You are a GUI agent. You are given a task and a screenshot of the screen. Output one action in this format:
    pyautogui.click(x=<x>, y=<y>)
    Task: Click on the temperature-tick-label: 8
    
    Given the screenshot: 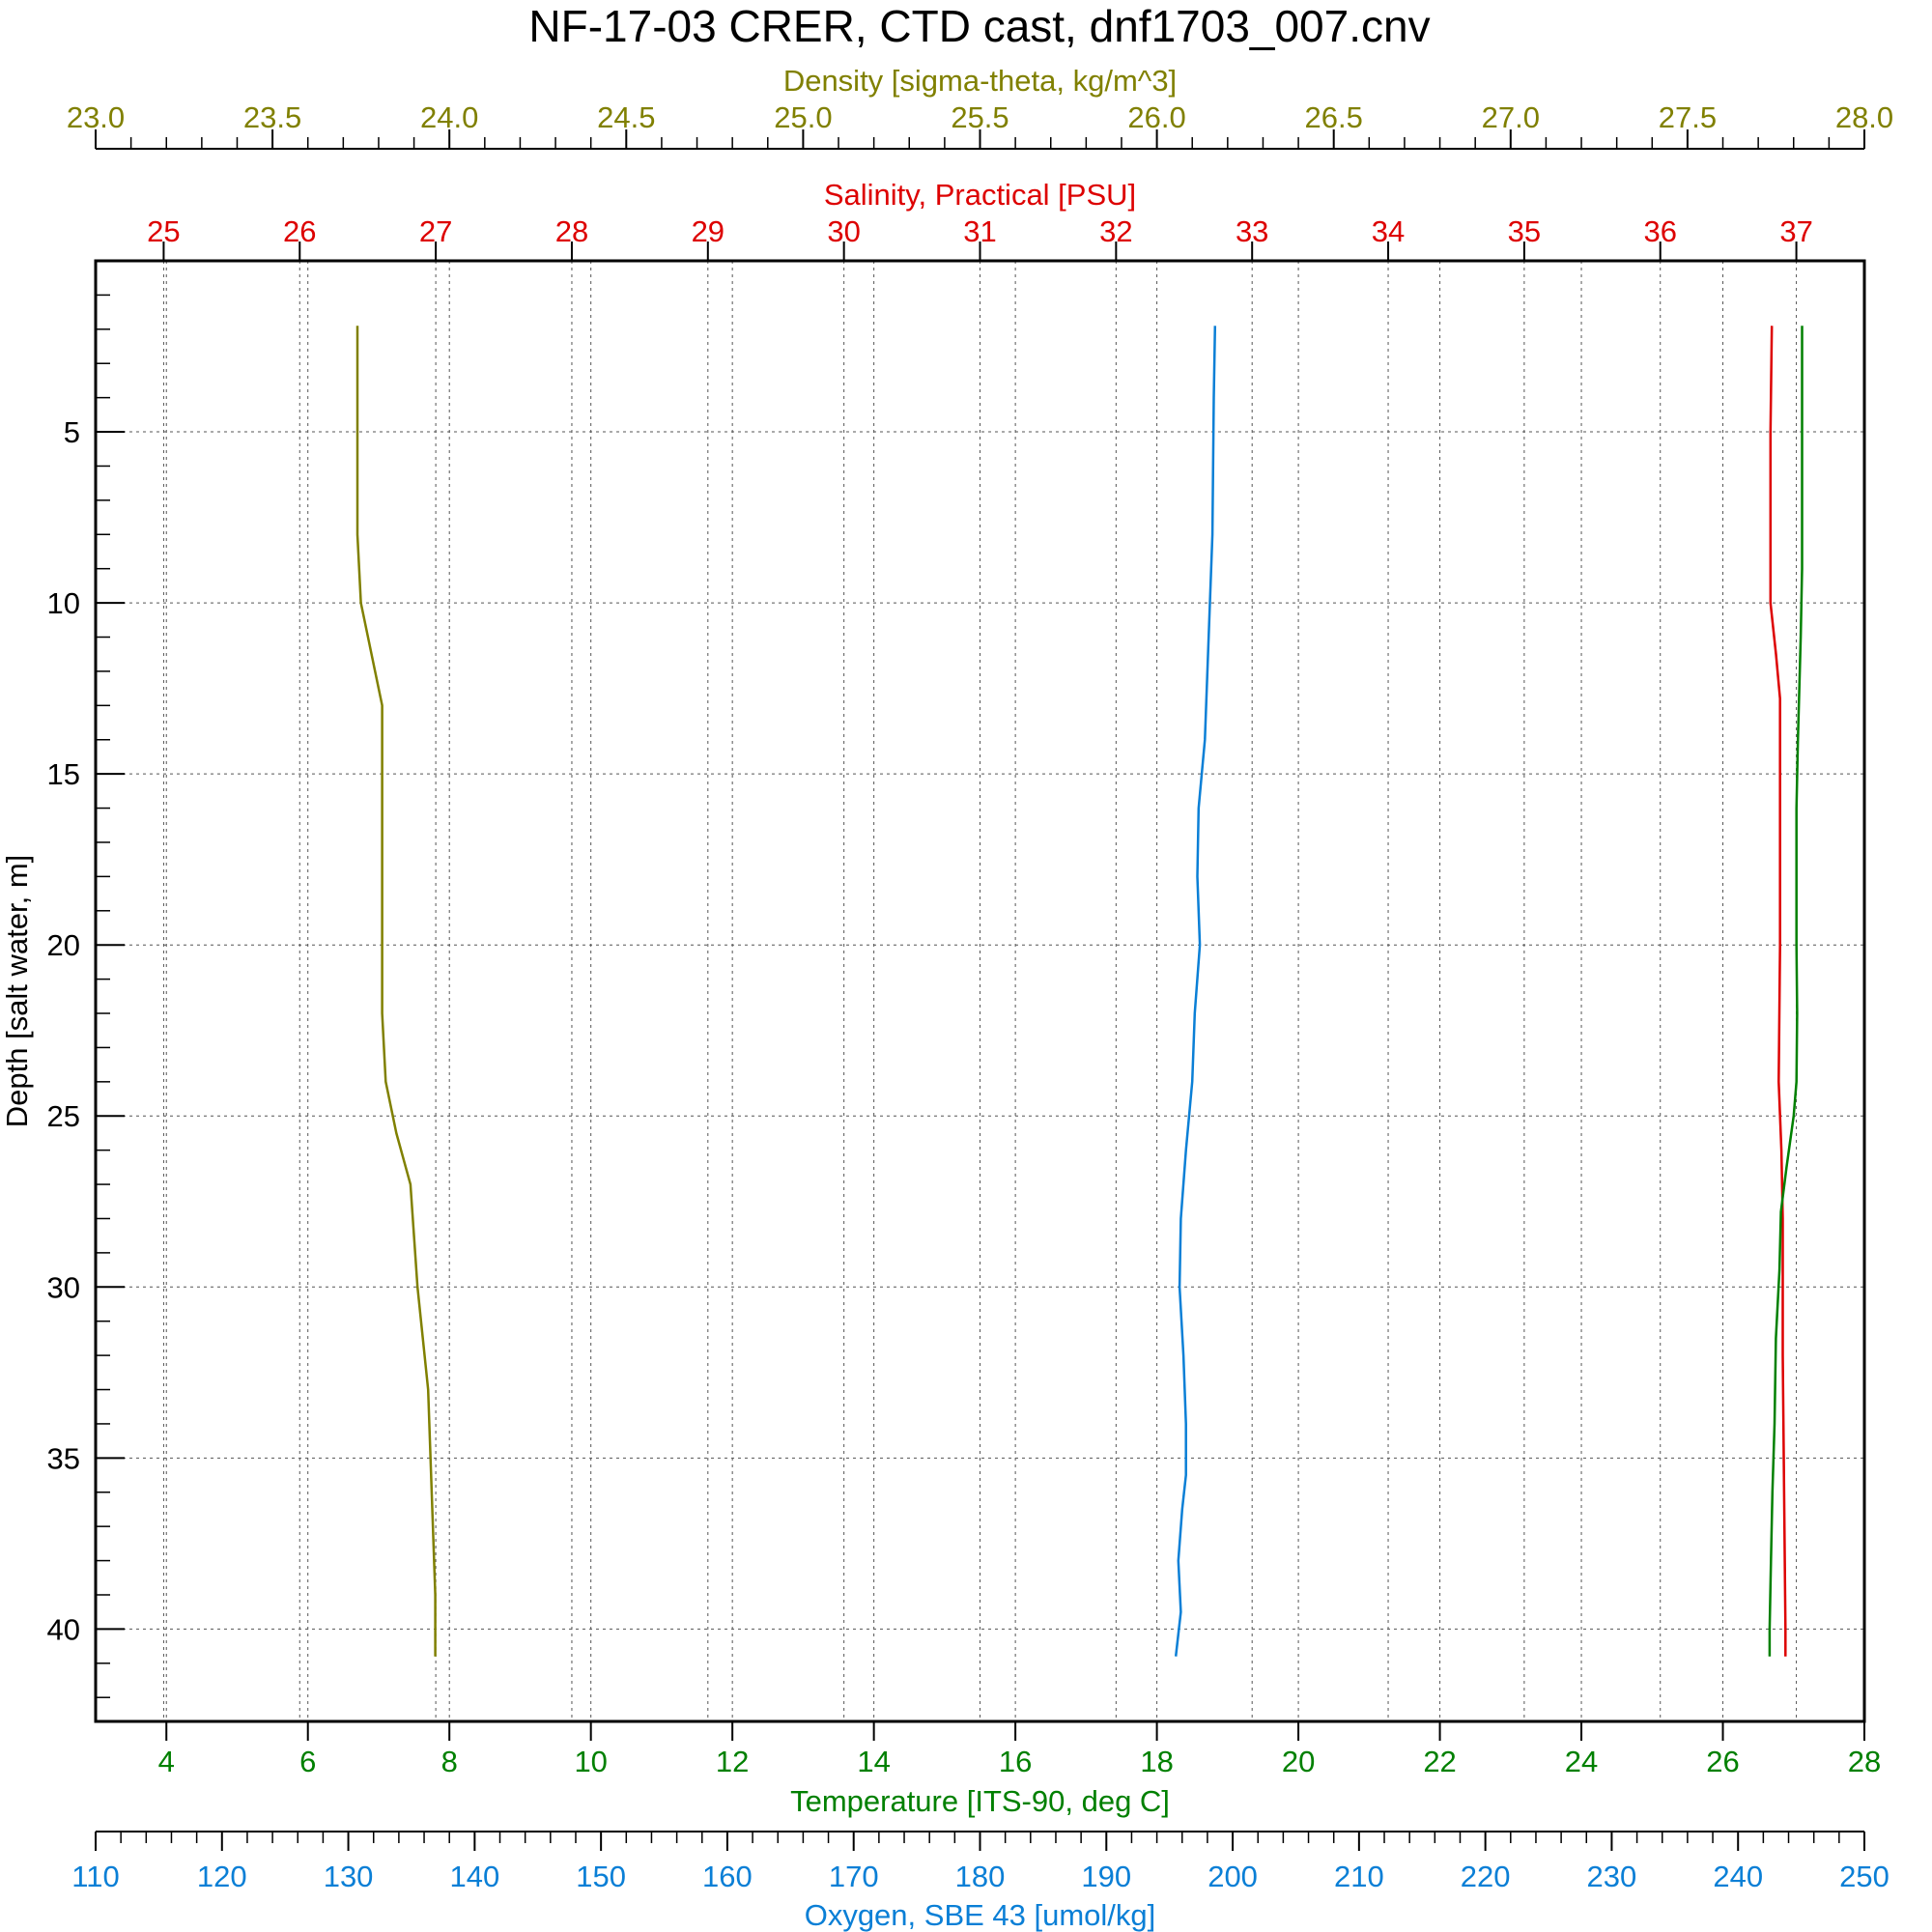 What is the action you would take?
    pyautogui.click(x=449, y=1761)
    